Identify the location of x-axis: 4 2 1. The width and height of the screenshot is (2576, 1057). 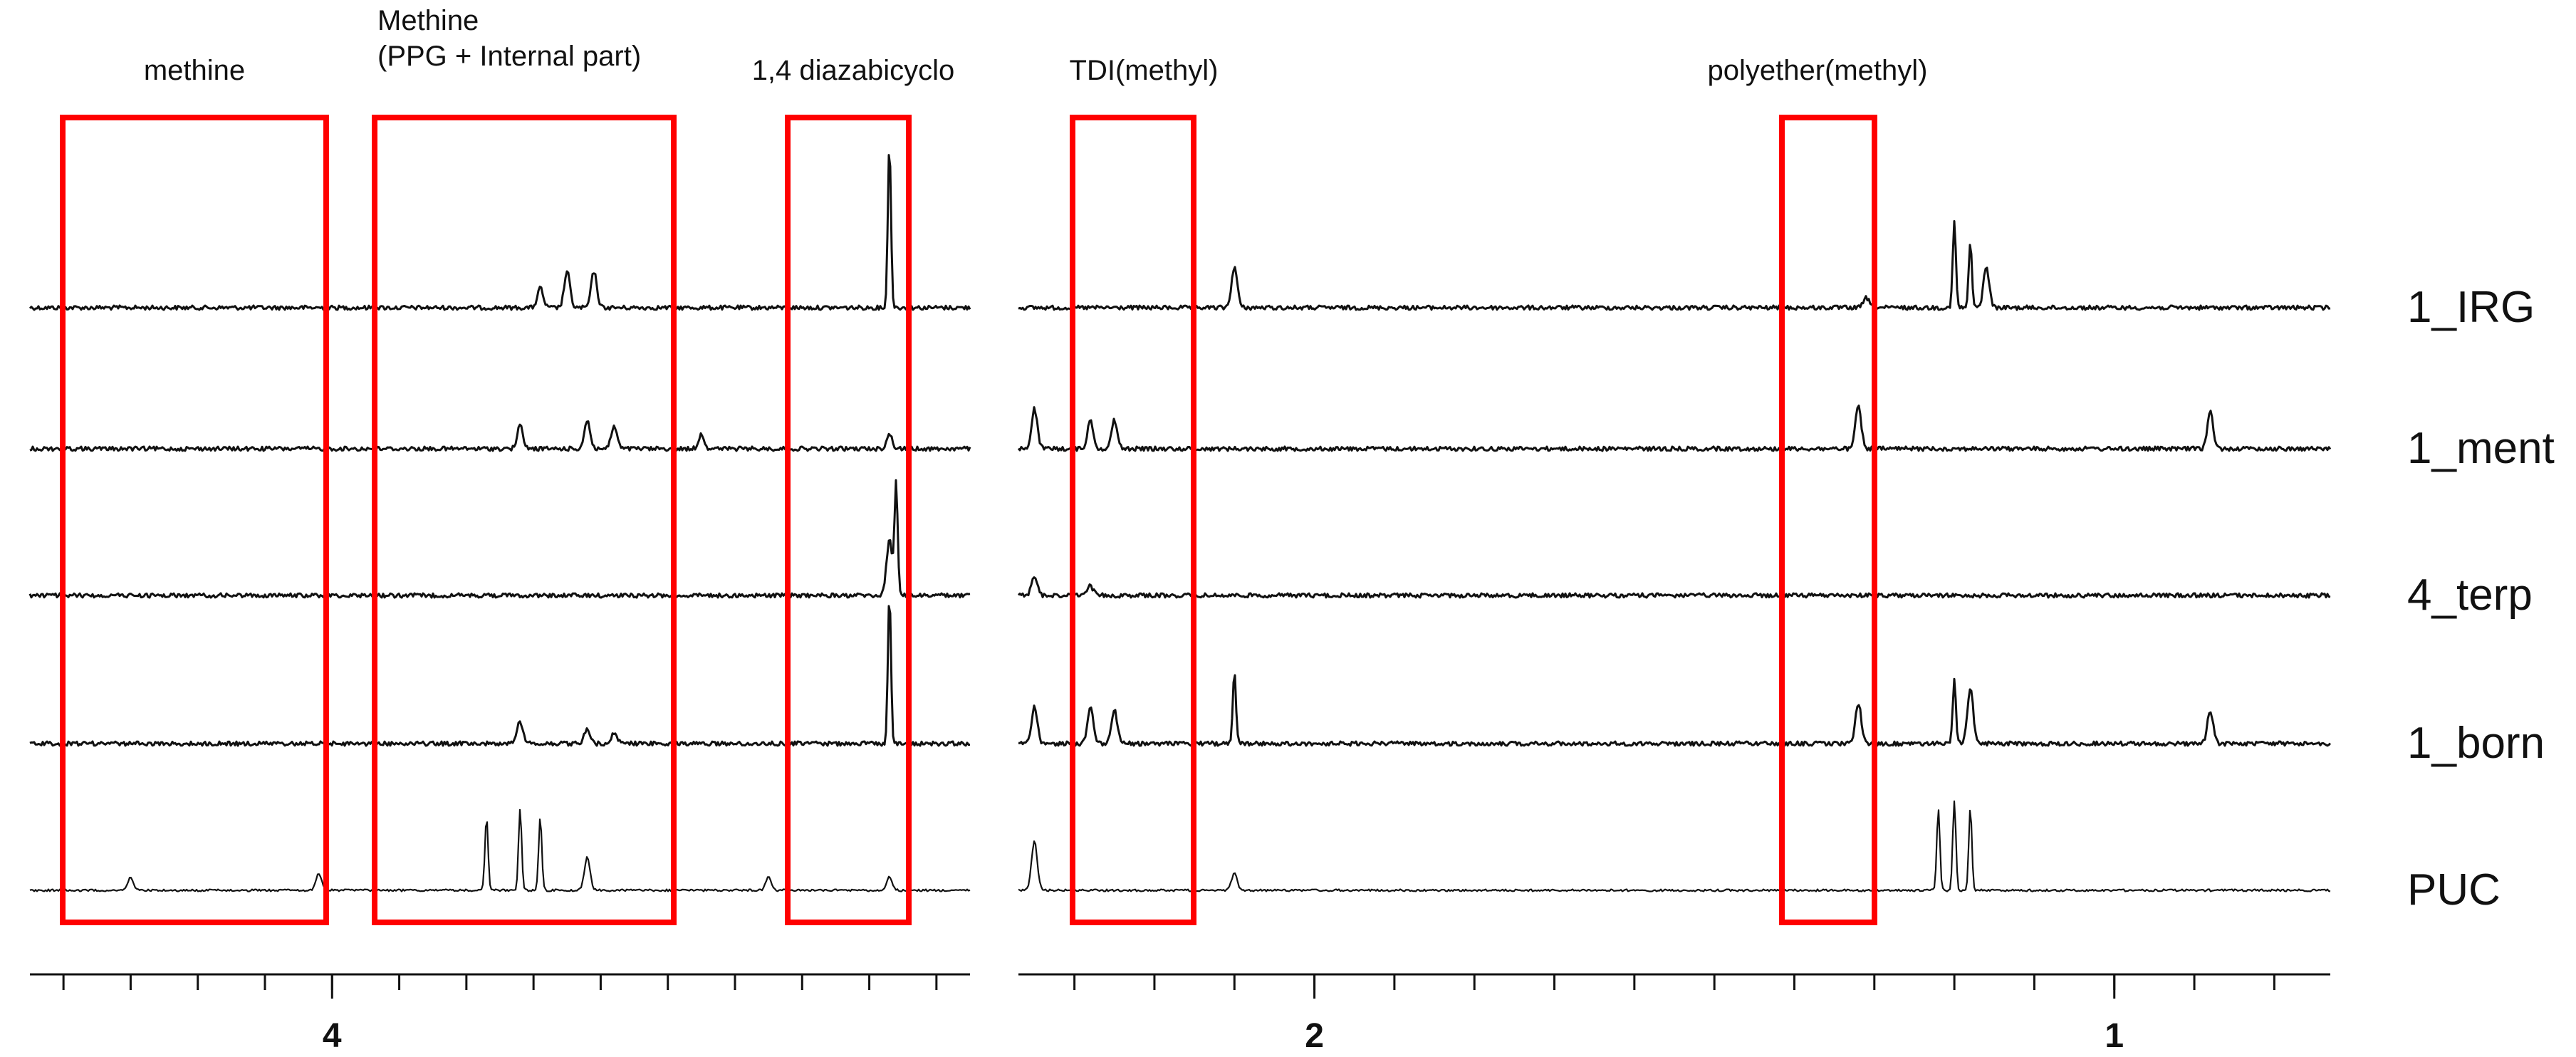
(1180, 1014).